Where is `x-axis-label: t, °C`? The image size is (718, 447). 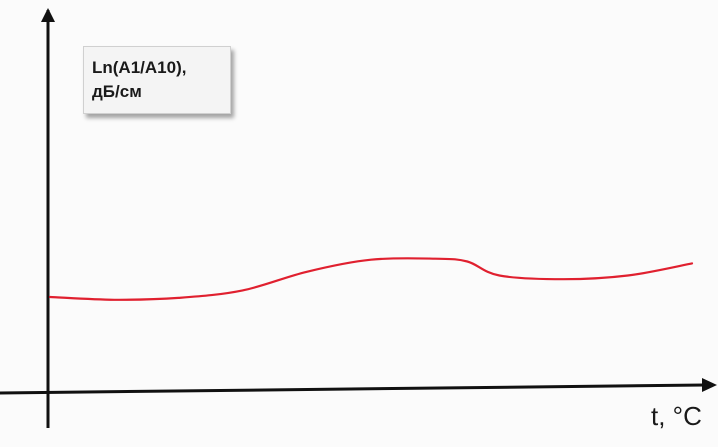 x-axis-label: t, °C is located at coordinates (676, 416).